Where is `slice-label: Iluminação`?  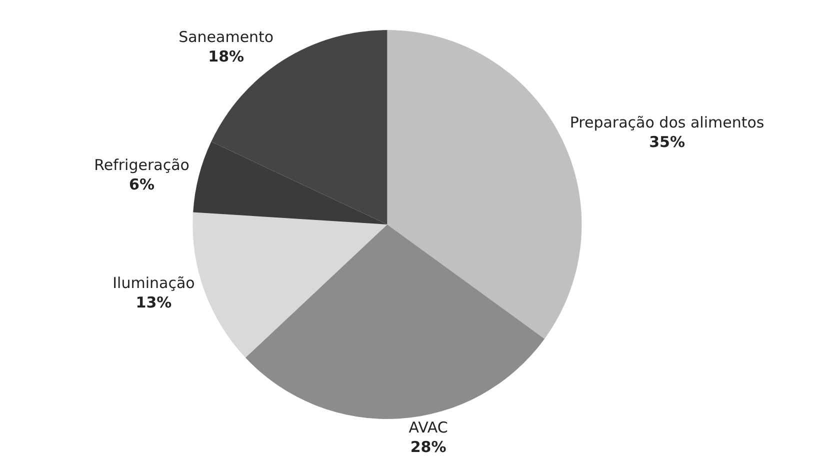
slice-label: Iluminação is located at coordinates (153, 283).